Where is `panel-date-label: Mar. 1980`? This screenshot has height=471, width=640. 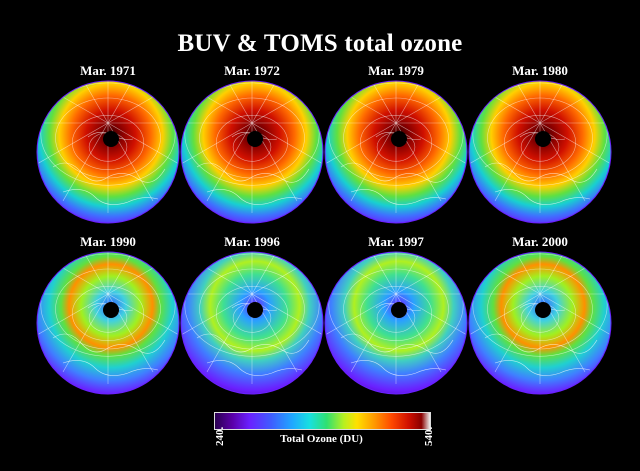
panel-date-label: Mar. 1980 is located at coordinates (540, 70).